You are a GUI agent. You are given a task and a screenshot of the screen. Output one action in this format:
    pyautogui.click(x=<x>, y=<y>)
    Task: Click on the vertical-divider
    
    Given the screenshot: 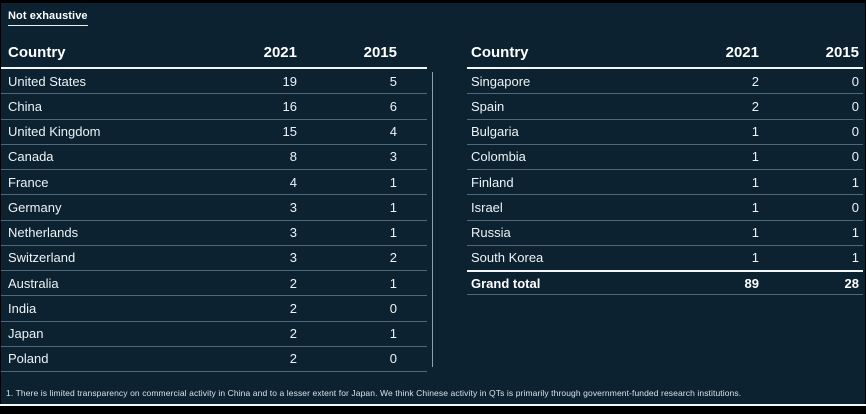 What is the action you would take?
    pyautogui.click(x=432, y=219)
    